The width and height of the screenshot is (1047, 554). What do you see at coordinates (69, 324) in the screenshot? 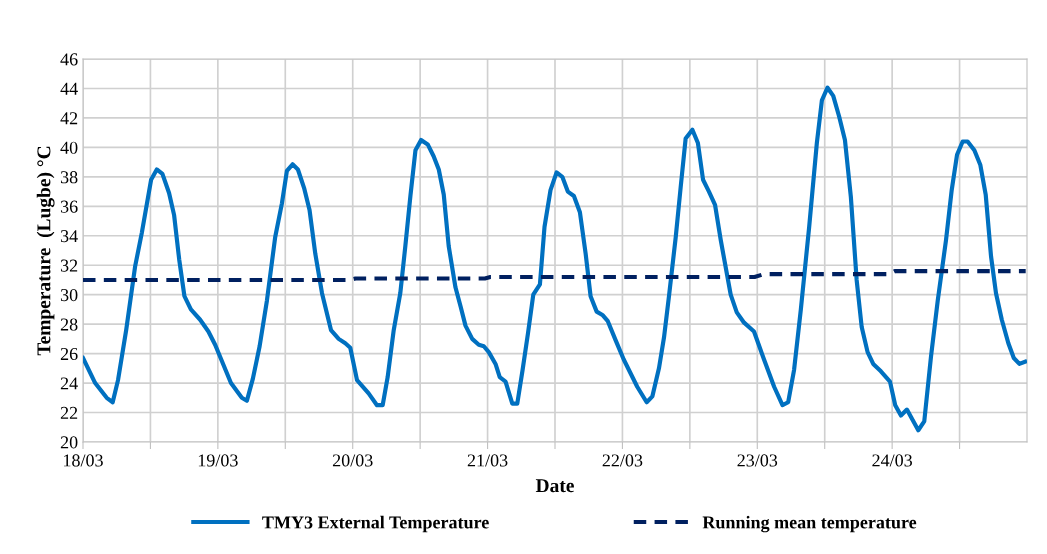
I see `y-tick-label: 28` at bounding box center [69, 324].